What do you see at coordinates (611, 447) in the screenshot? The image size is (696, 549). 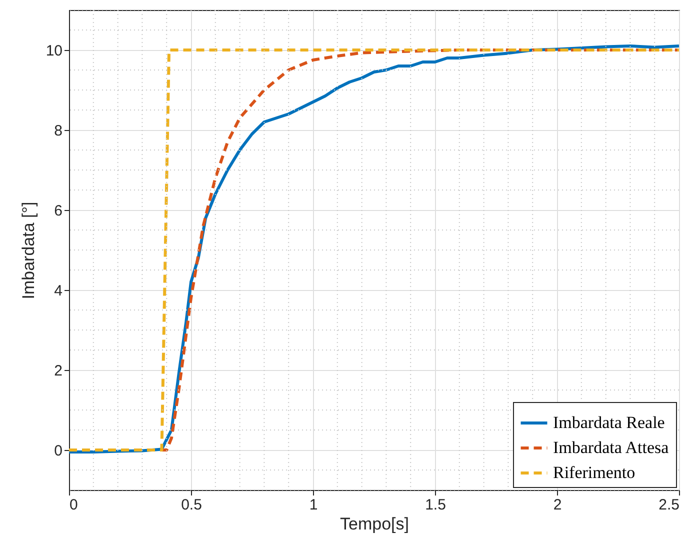 I see `legend-label: Imbardata Attesa` at bounding box center [611, 447].